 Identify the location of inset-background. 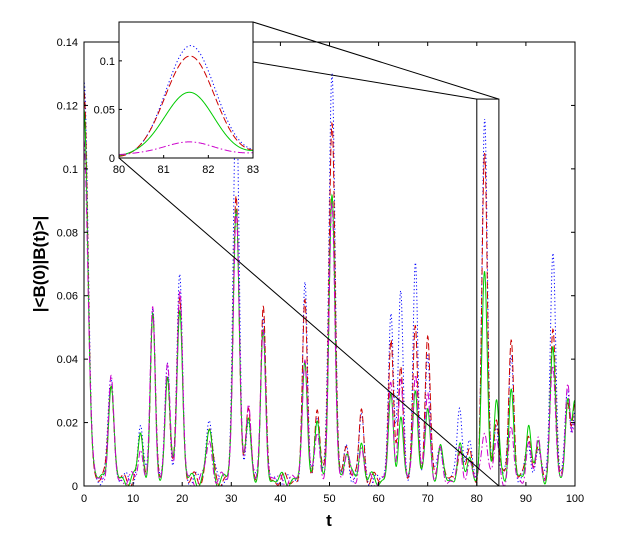
(186, 90).